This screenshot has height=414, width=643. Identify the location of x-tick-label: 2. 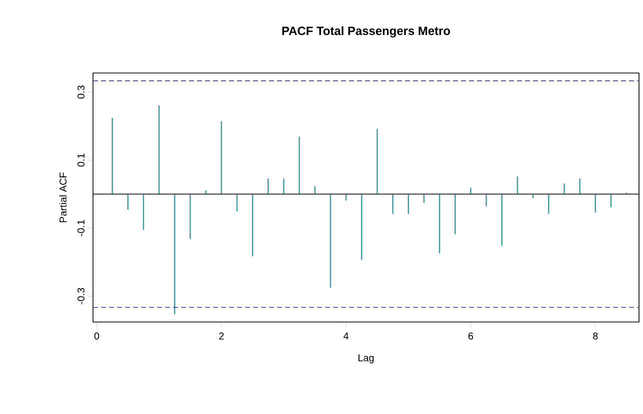
(221, 336).